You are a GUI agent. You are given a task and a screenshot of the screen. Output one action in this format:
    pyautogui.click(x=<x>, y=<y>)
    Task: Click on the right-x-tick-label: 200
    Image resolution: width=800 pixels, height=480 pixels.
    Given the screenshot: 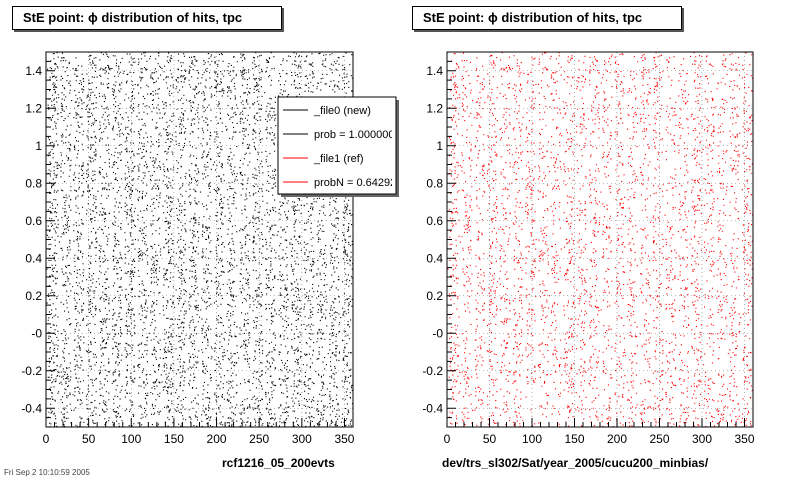 What is the action you would take?
    pyautogui.click(x=617, y=439)
    